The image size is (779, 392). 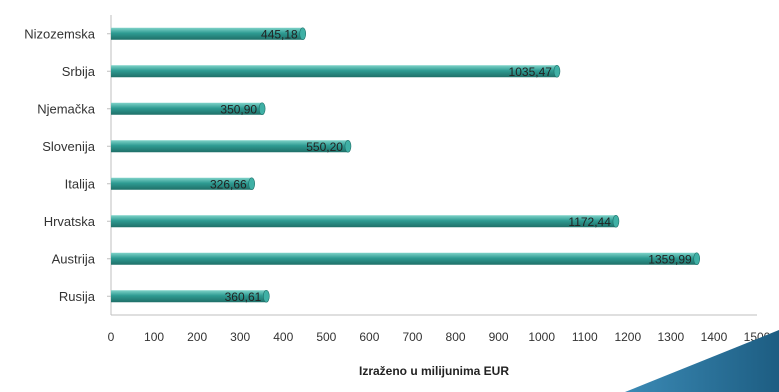 What do you see at coordinates (66, 108) in the screenshot?
I see `category-label: Njemačka` at bounding box center [66, 108].